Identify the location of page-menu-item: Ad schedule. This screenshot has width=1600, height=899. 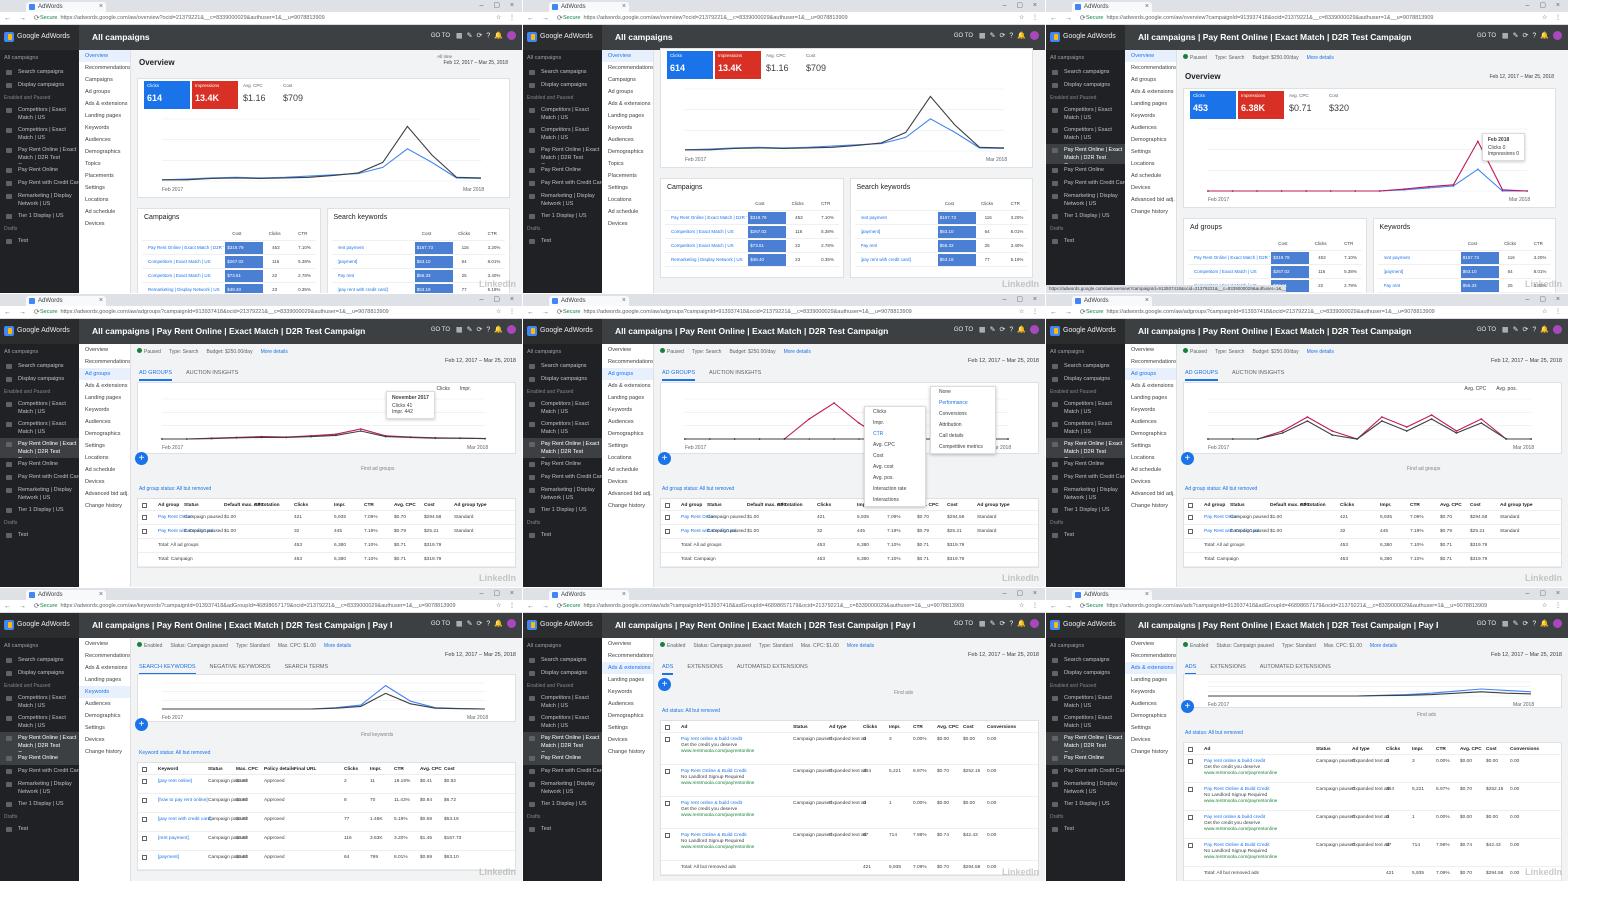
(100, 212).